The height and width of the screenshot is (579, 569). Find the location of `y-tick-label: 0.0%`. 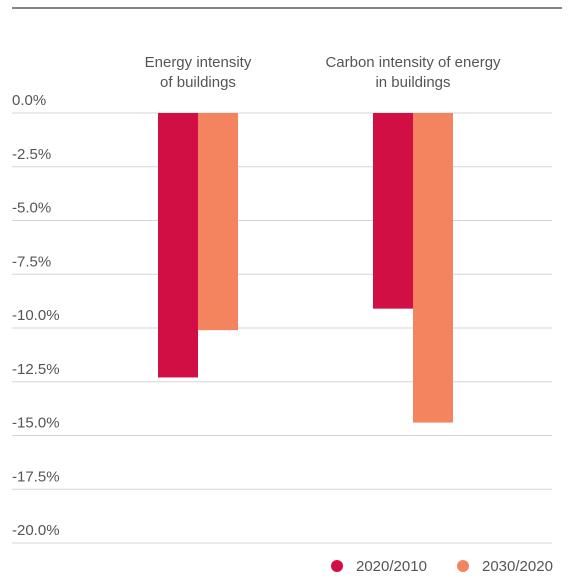

y-tick-label: 0.0% is located at coordinates (29, 100).